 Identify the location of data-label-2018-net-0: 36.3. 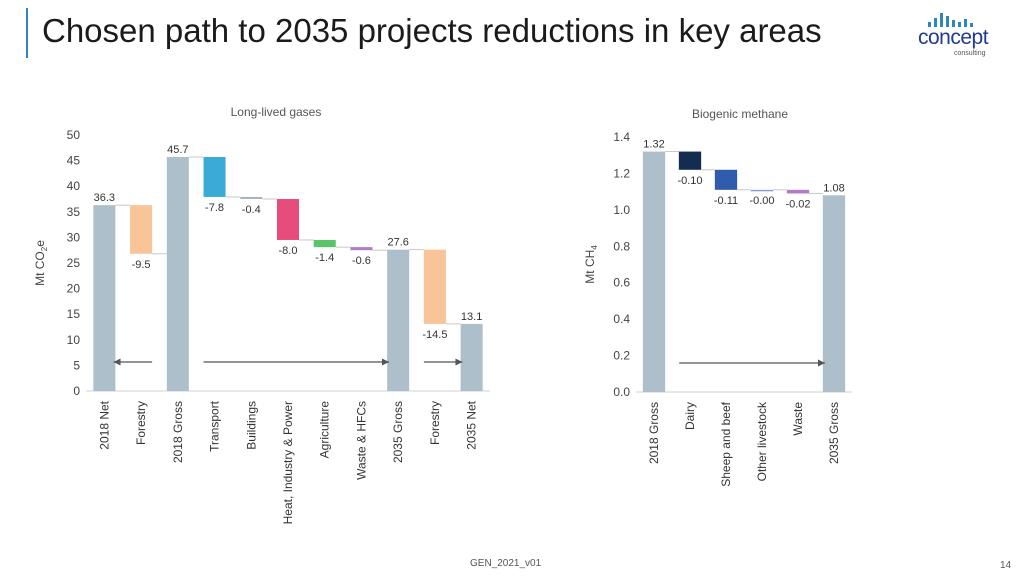
(104, 198).